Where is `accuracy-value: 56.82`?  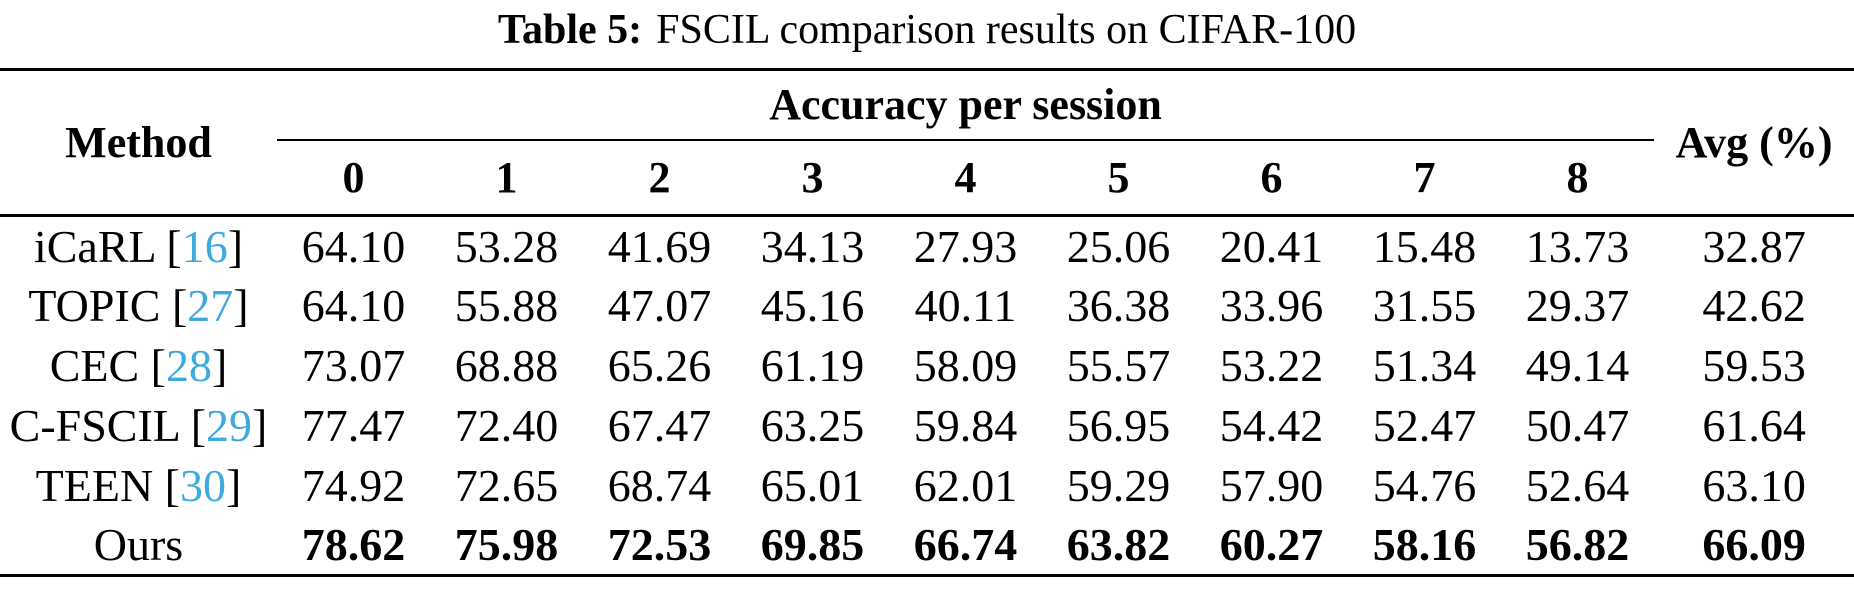 accuracy-value: 56.82 is located at coordinates (1577, 545).